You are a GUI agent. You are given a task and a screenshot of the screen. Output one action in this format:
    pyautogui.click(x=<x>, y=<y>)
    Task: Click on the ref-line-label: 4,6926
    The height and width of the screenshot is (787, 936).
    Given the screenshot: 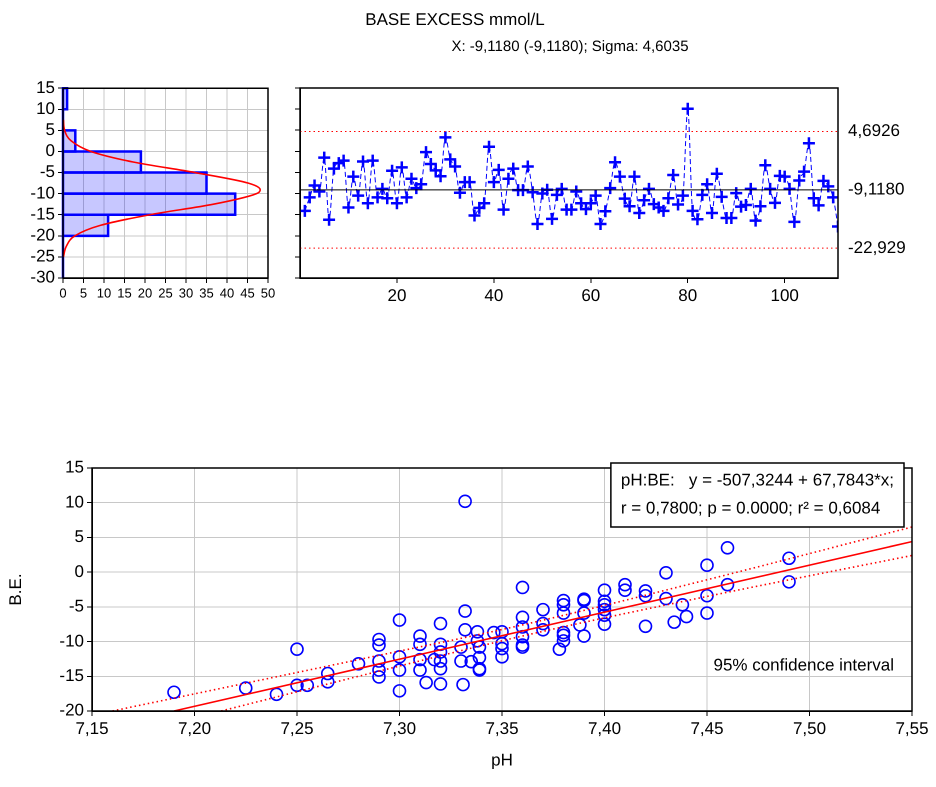 What is the action you would take?
    pyautogui.click(x=874, y=130)
    